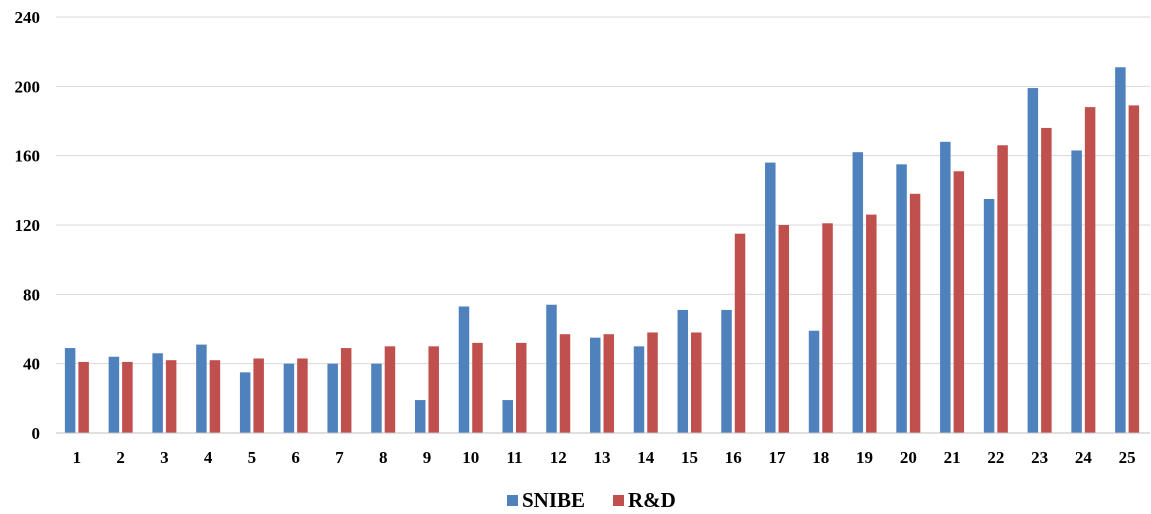  What do you see at coordinates (339, 457) in the screenshot?
I see `x-tick-label: 7` at bounding box center [339, 457].